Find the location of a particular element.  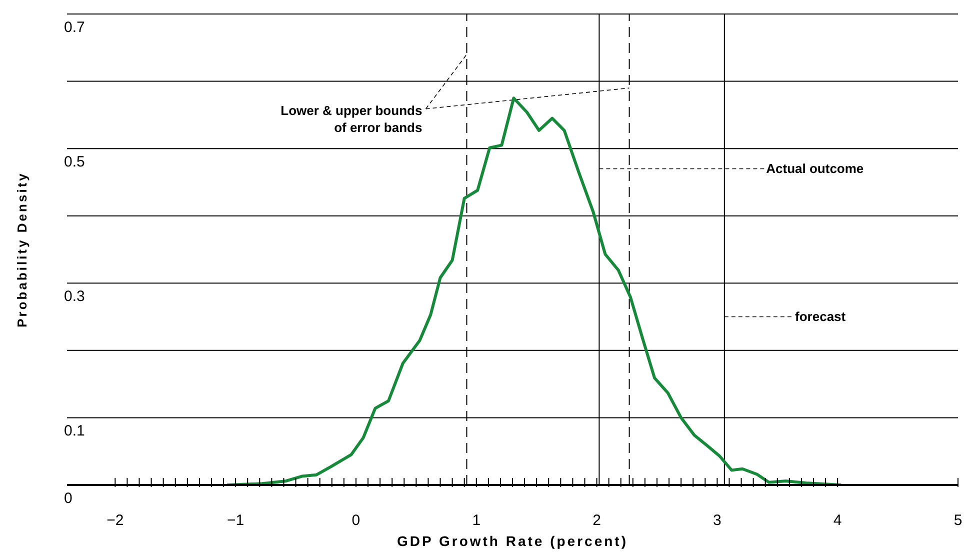

x-tick-label: 1 is located at coordinates (476, 520).